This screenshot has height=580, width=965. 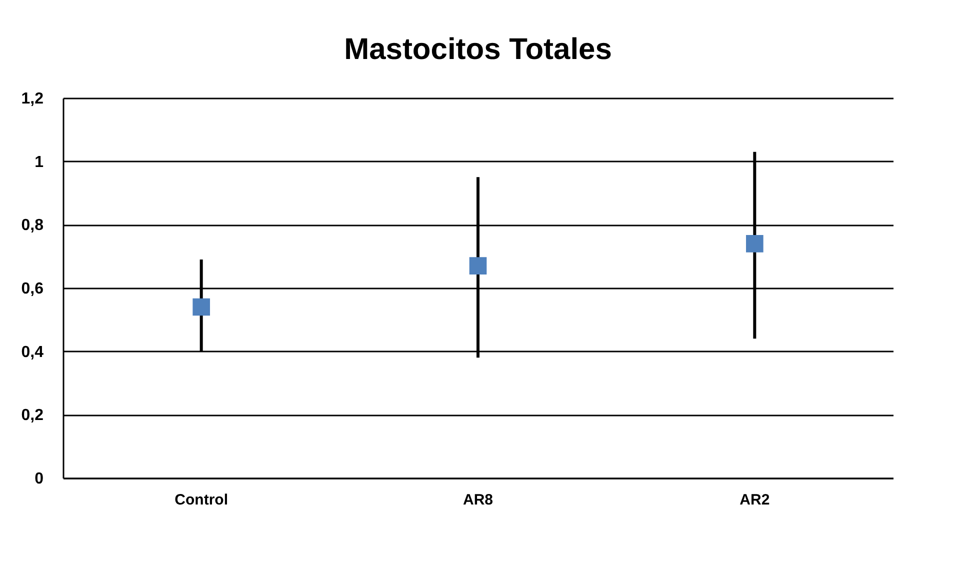 I want to click on y-tick-label: 0,8, so click(x=32, y=225).